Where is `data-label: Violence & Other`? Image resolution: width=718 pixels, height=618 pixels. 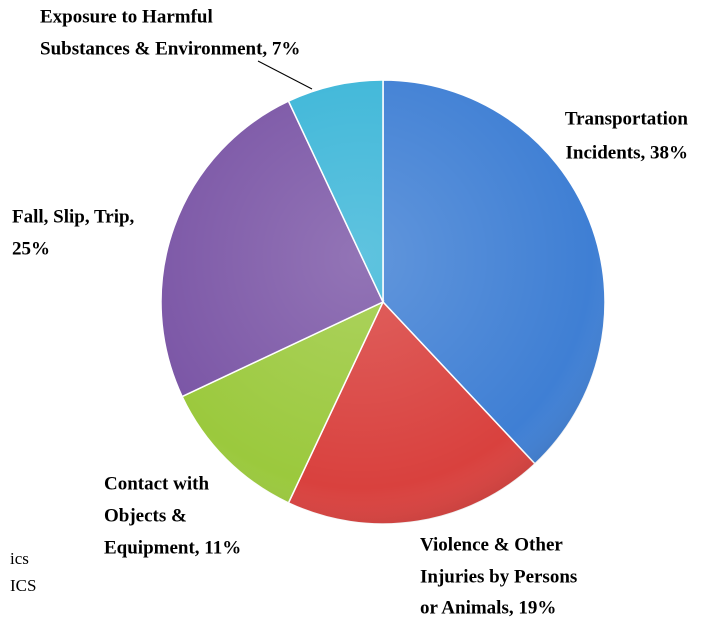
data-label: Violence & Other is located at coordinates (491, 544).